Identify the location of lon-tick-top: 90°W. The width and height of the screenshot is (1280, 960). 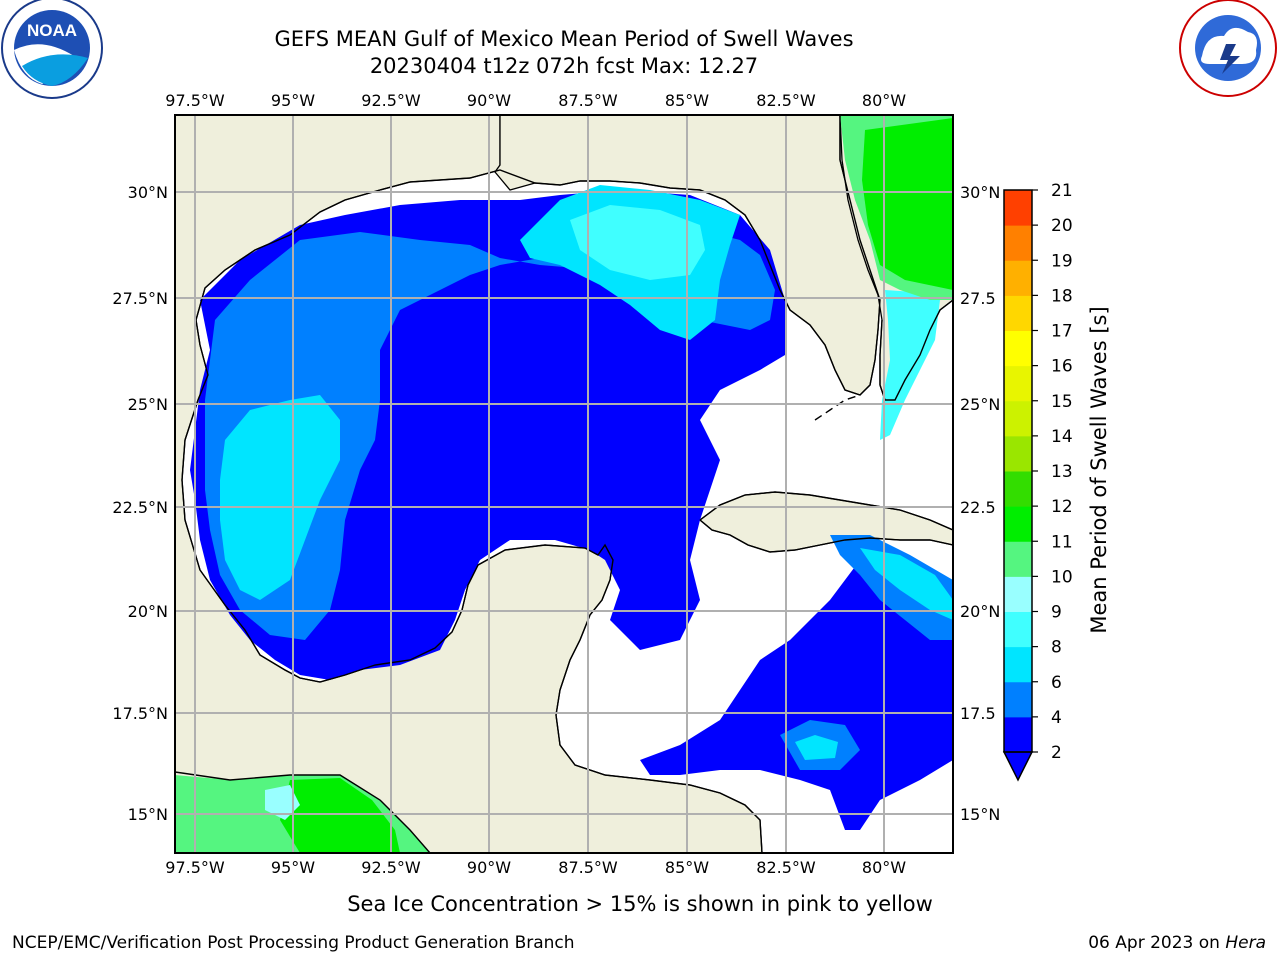
(489, 100).